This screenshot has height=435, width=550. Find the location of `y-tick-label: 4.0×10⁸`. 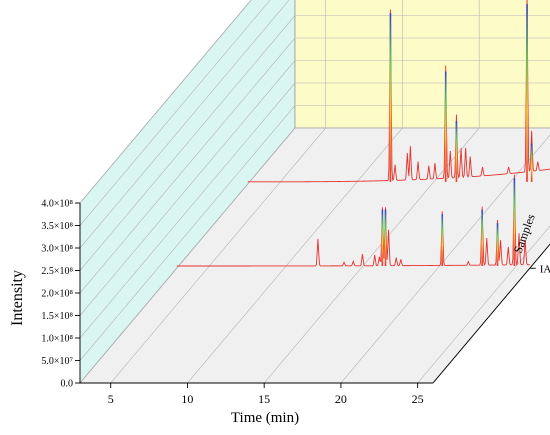

y-tick-label: 4.0×10⁸ is located at coordinates (57, 204).